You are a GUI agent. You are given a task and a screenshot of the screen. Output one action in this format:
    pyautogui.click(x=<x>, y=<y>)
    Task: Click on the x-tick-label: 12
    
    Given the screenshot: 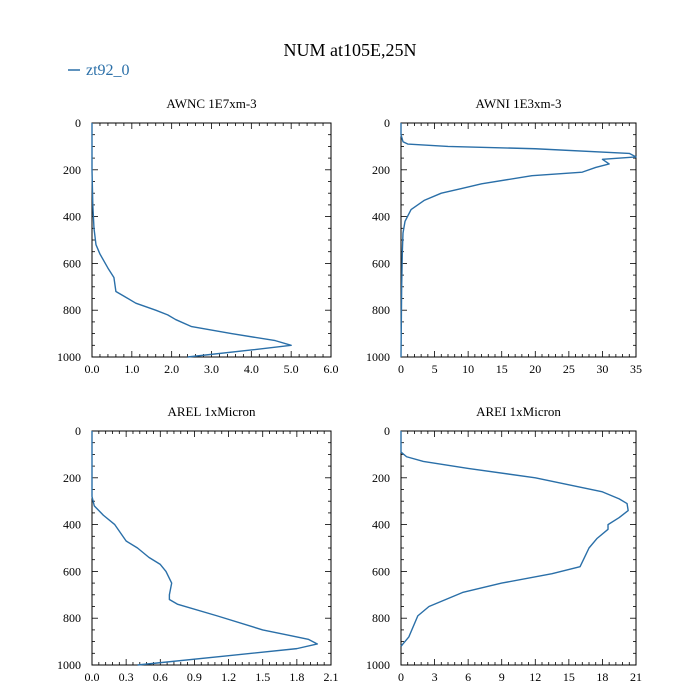 What is the action you would take?
    pyautogui.click(x=535, y=677)
    